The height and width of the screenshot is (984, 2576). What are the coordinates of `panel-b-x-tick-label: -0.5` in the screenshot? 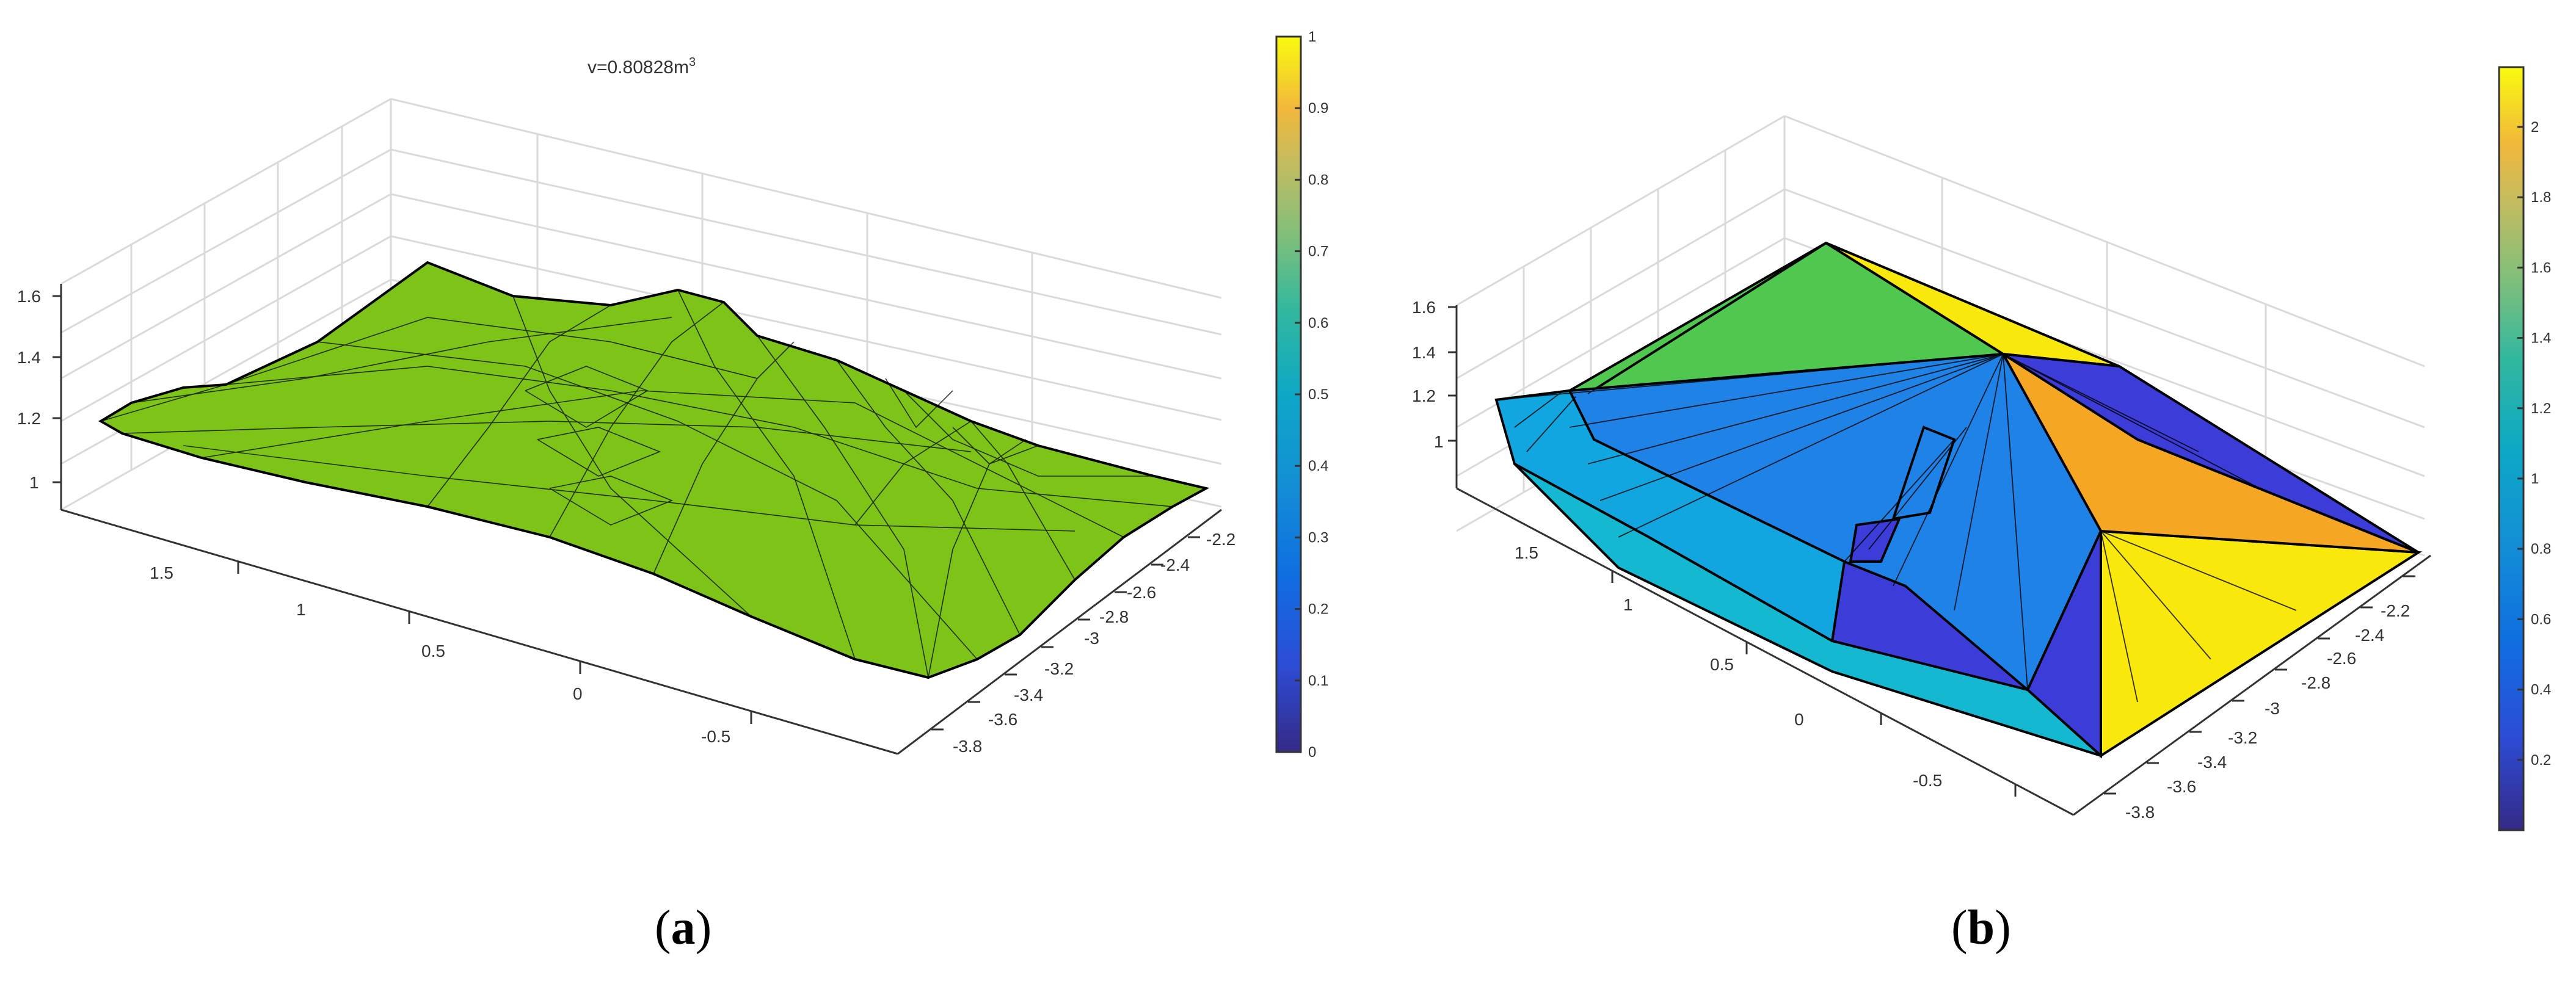 It's located at (1928, 780).